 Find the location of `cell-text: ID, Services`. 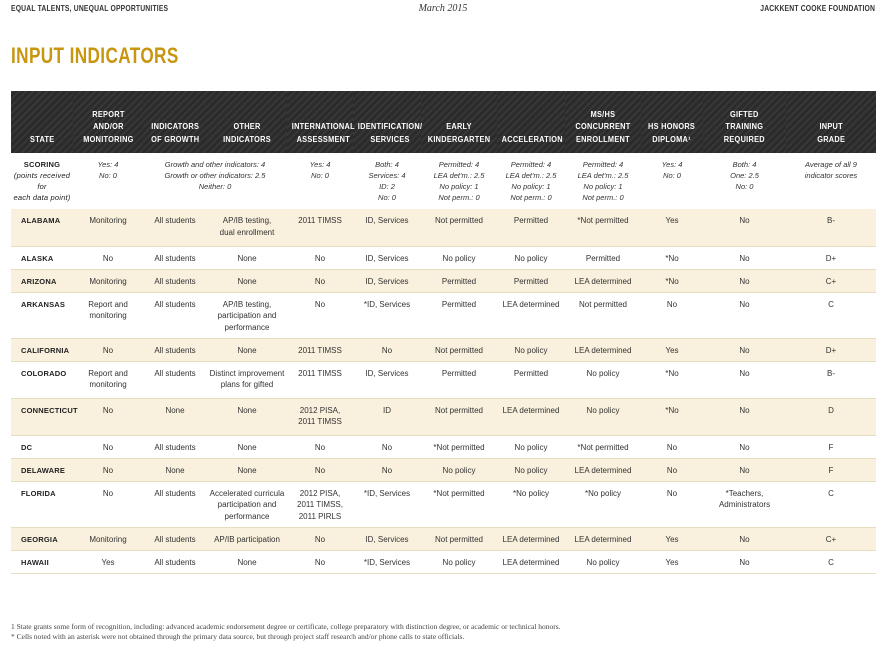

cell-text: ID, Services is located at coordinates (387, 373).